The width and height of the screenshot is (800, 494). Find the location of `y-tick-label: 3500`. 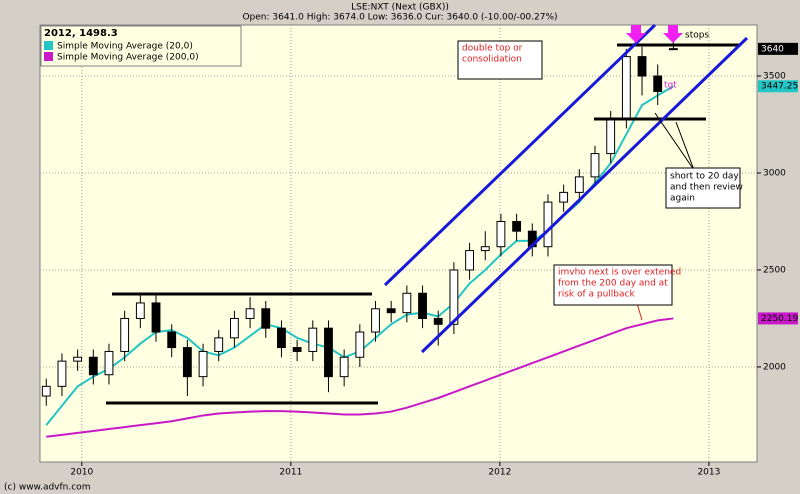

y-tick-label: 3500 is located at coordinates (774, 77).